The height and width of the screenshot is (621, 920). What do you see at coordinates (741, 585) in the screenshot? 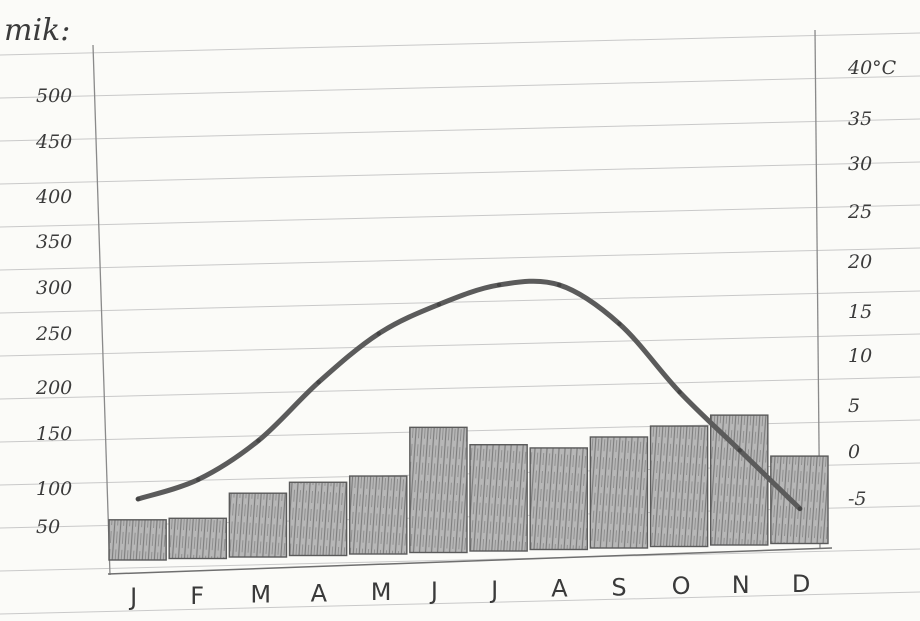
I see `month-label-11: N` at bounding box center [741, 585].